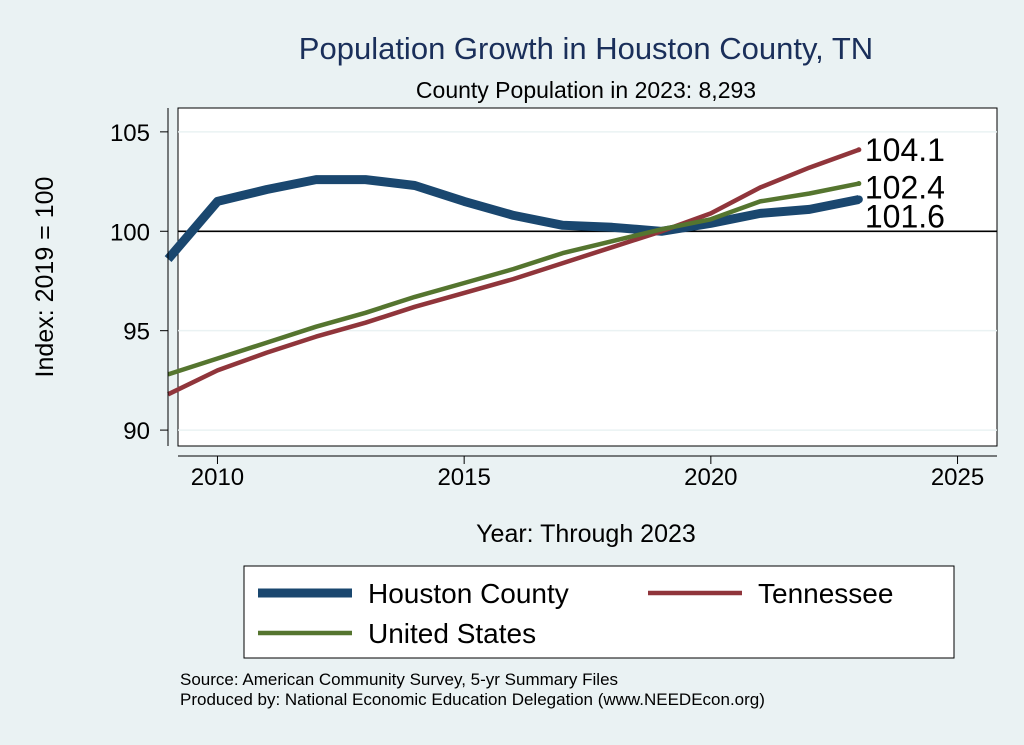  I want to click on legend-label-1: Tennessee, so click(825, 593).